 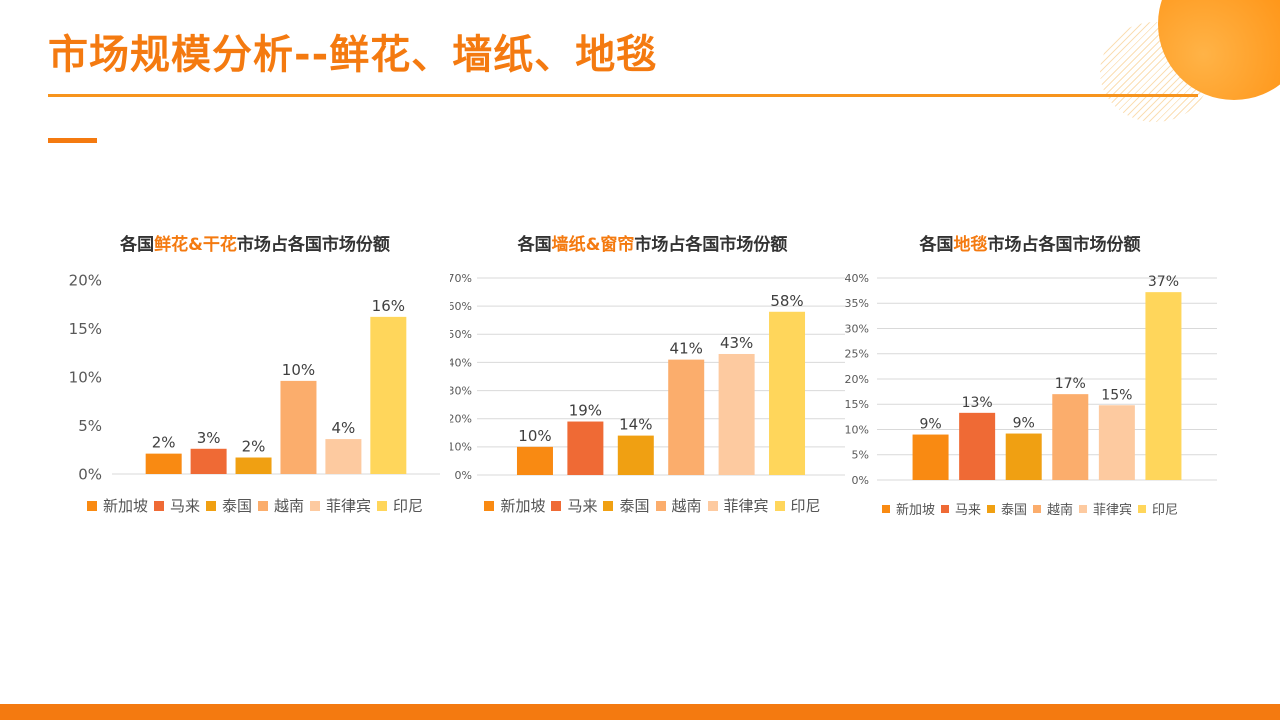 What do you see at coordinates (461, 306) in the screenshot?
I see `y-tick-label: 60%` at bounding box center [461, 306].